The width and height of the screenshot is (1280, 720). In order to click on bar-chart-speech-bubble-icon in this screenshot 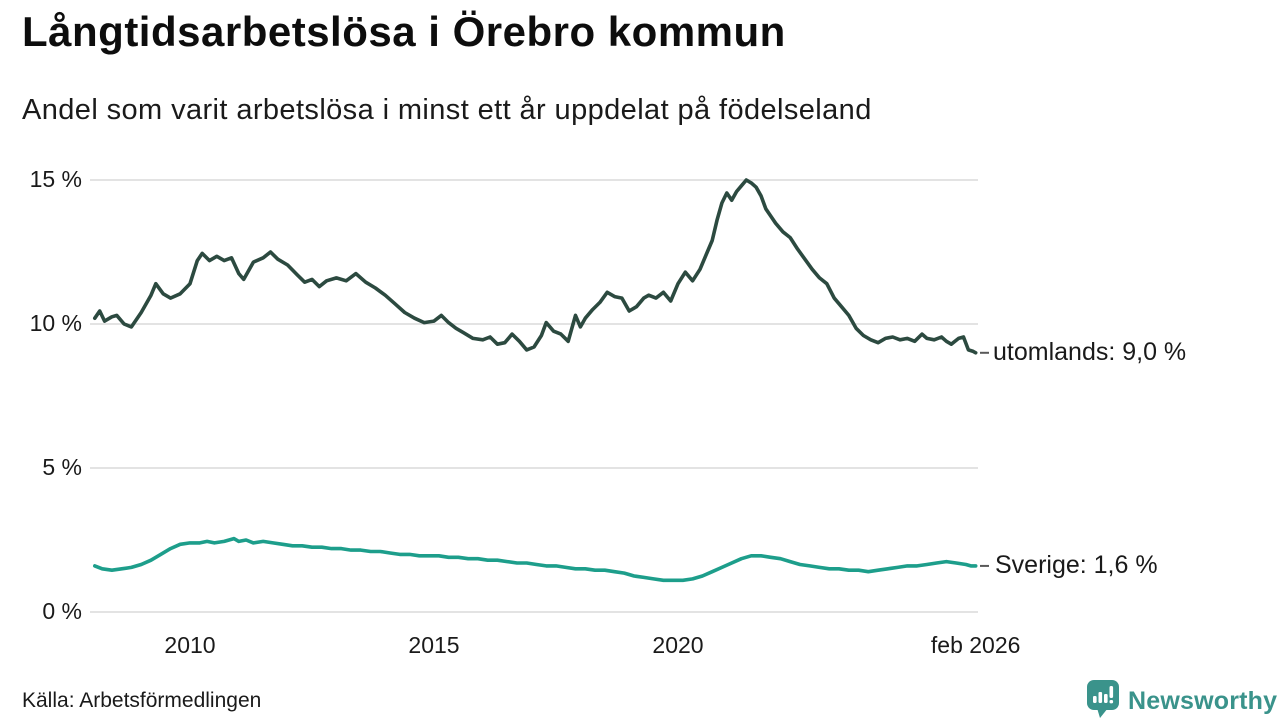, I will do `click(1103, 699)`.